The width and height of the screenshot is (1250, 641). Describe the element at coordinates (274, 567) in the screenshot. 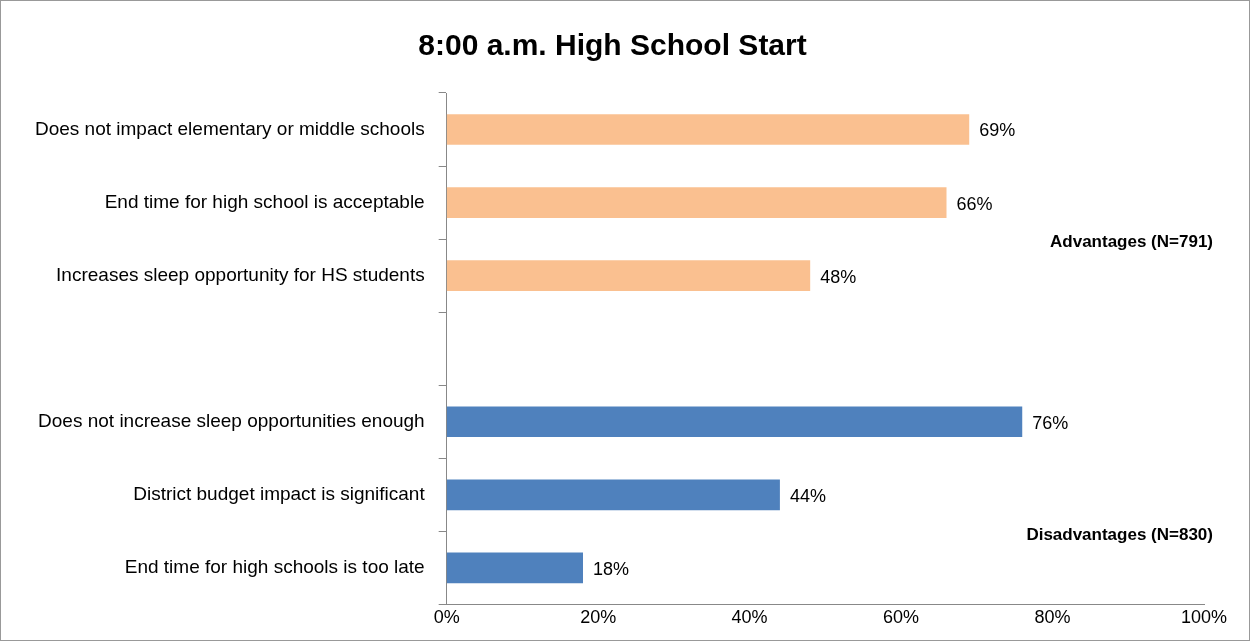

I see `y-tick-label: End time for high schools is too late` at that location.